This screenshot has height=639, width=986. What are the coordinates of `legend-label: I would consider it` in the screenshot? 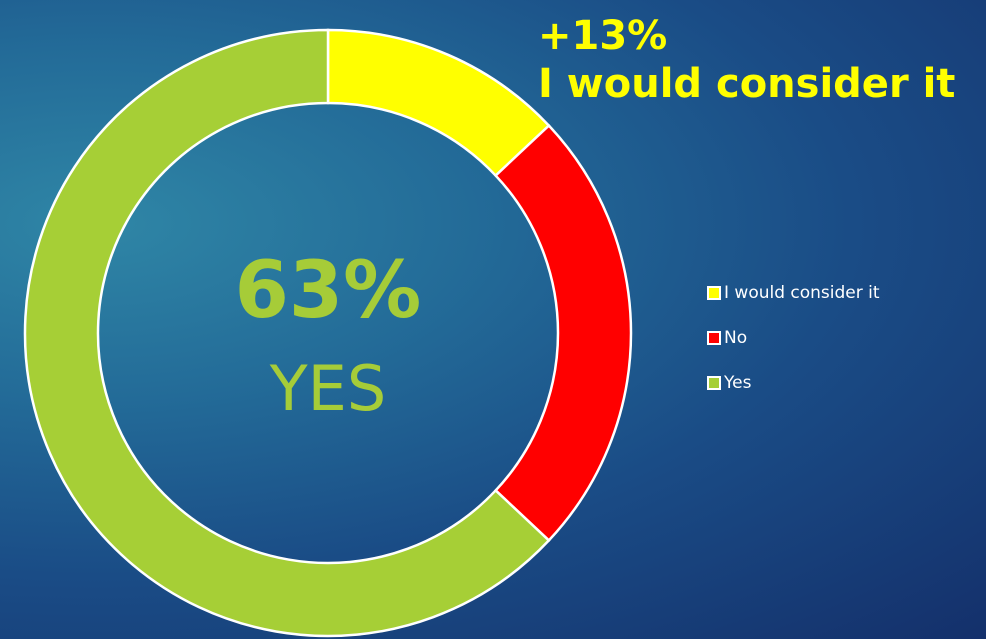 It's located at (802, 293).